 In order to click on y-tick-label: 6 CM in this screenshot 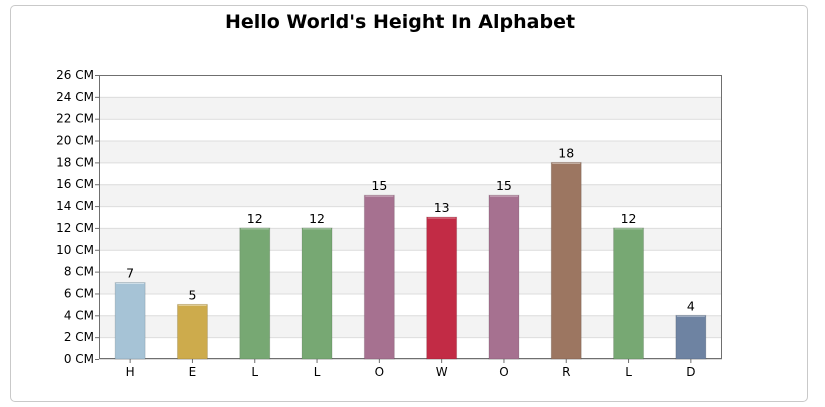, I will do `click(79, 293)`.